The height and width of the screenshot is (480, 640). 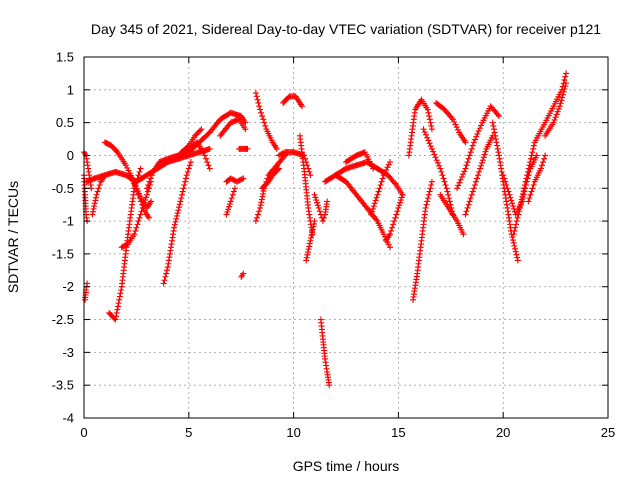 I want to click on y-tick-label: -3.5, so click(x=63, y=385).